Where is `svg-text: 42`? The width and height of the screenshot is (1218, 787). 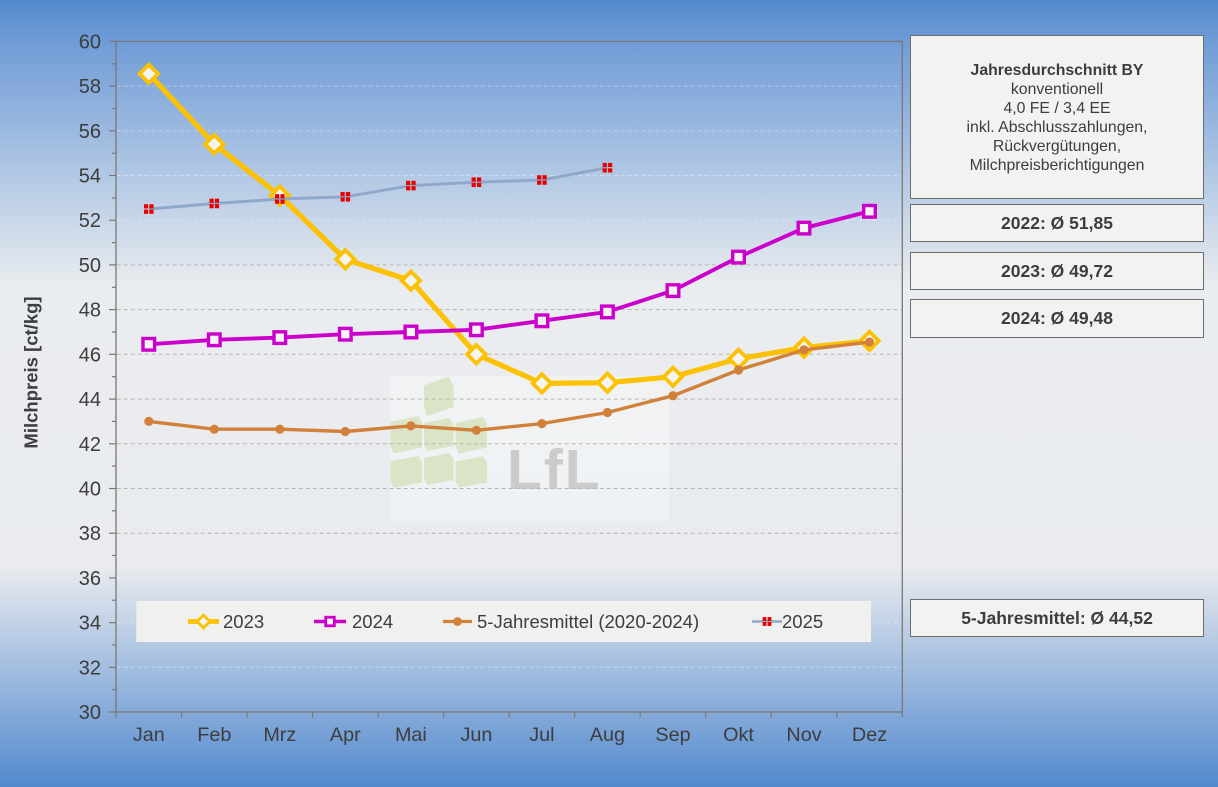
svg-text: 42 is located at coordinates (90, 445).